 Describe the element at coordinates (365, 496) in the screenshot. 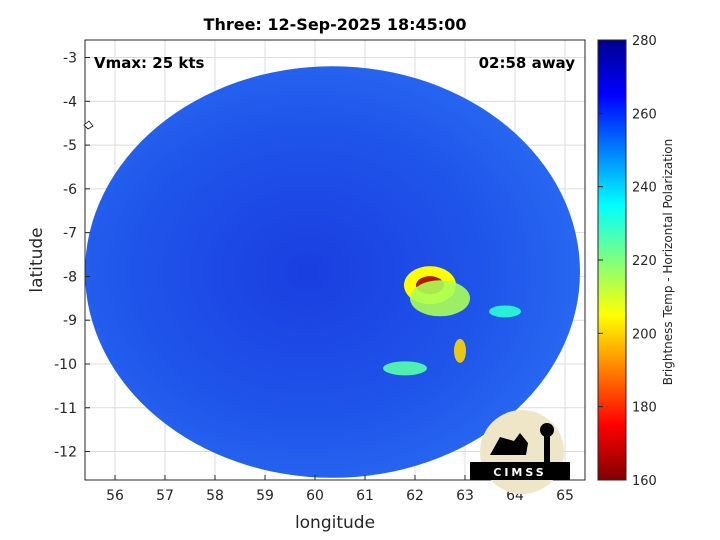

I see `x-tick-label: 61` at that location.